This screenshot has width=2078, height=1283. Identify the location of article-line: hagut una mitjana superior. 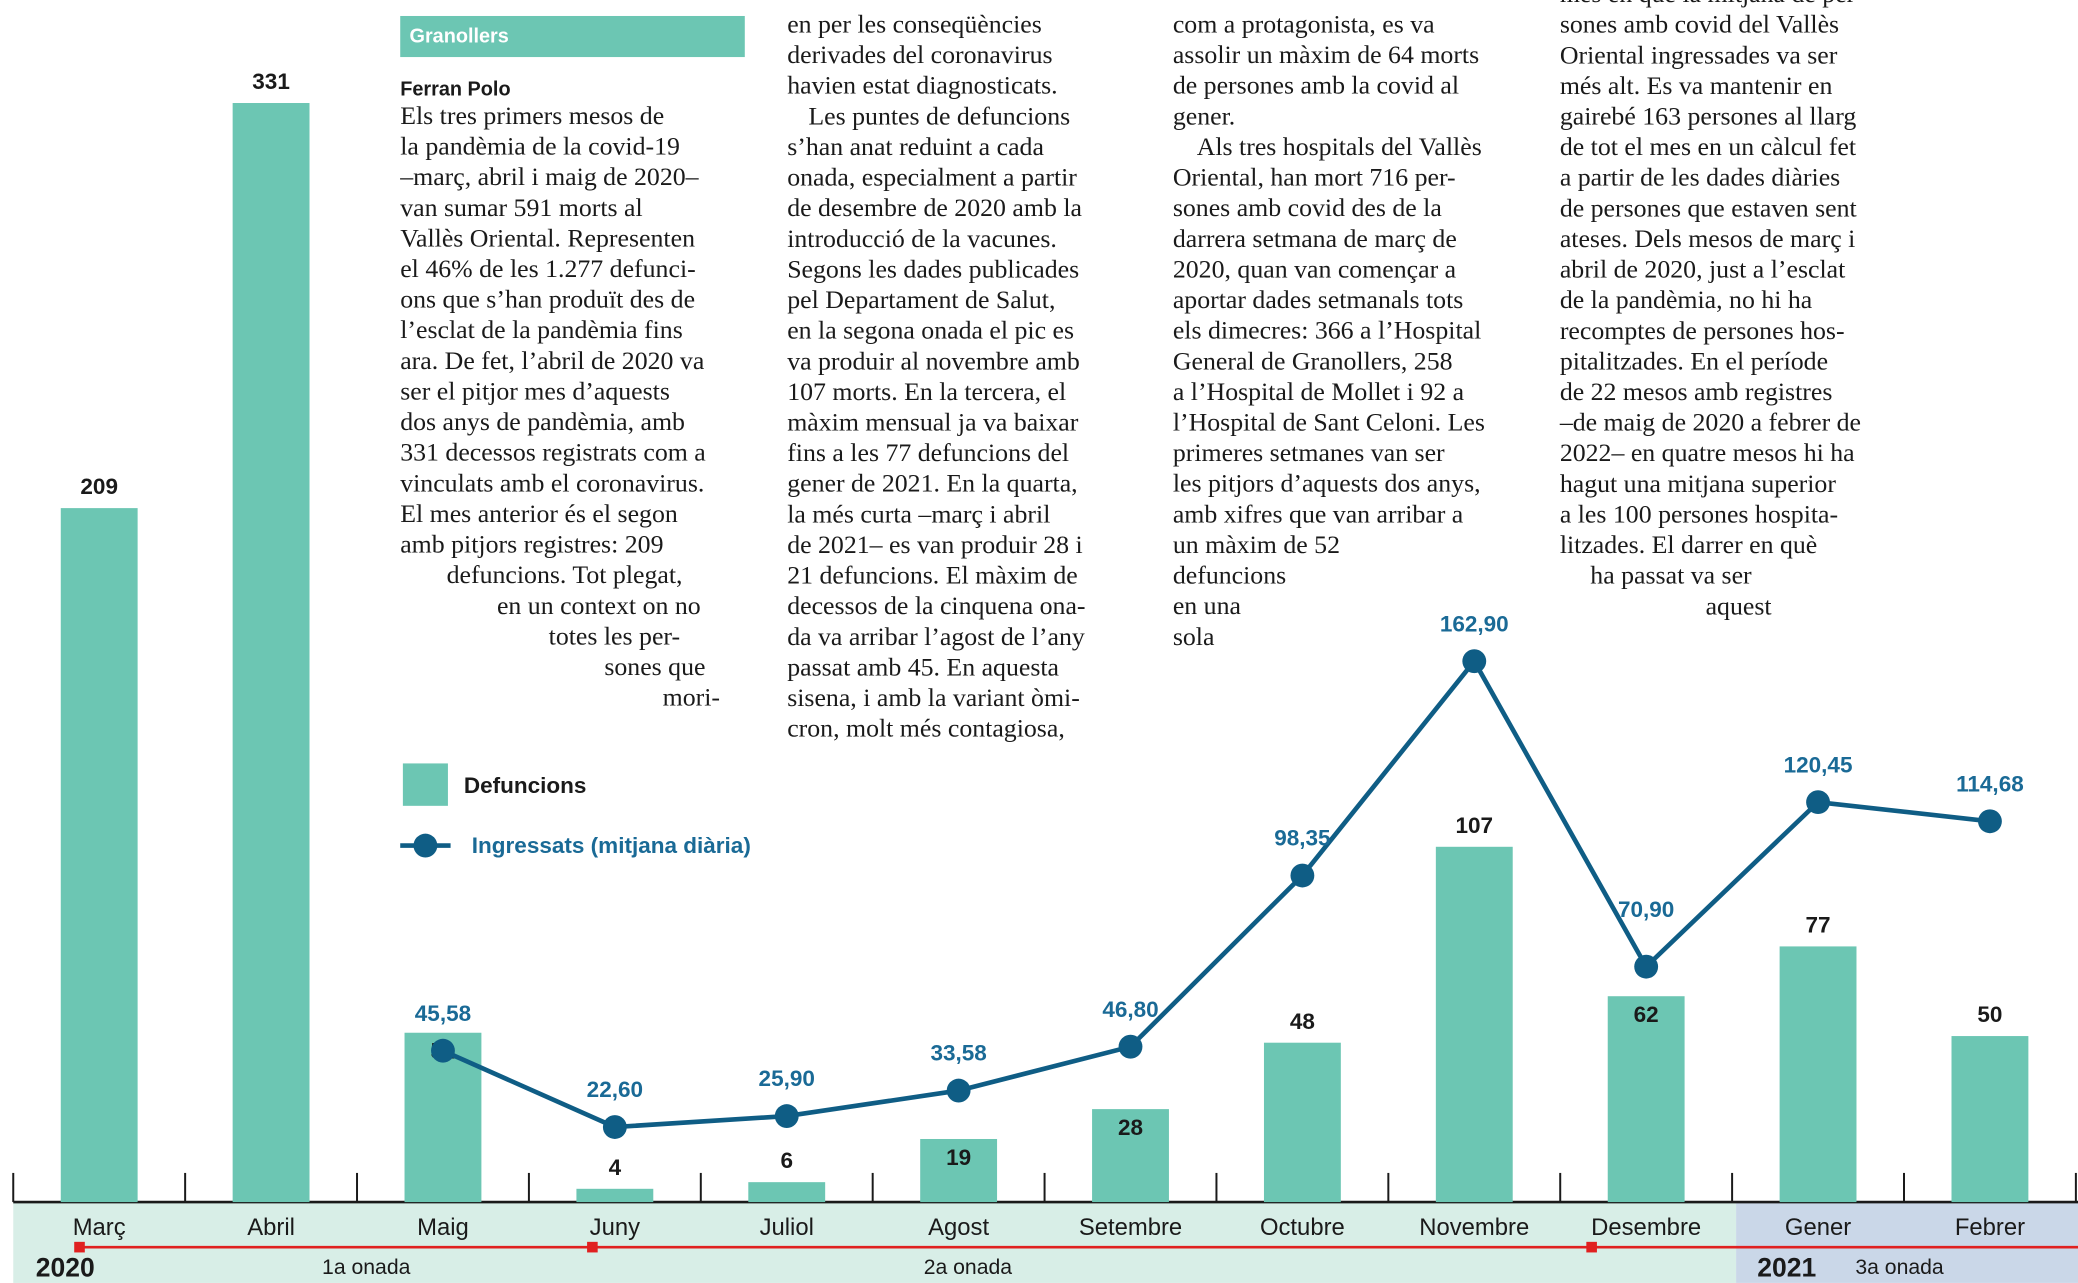
(1698, 483).